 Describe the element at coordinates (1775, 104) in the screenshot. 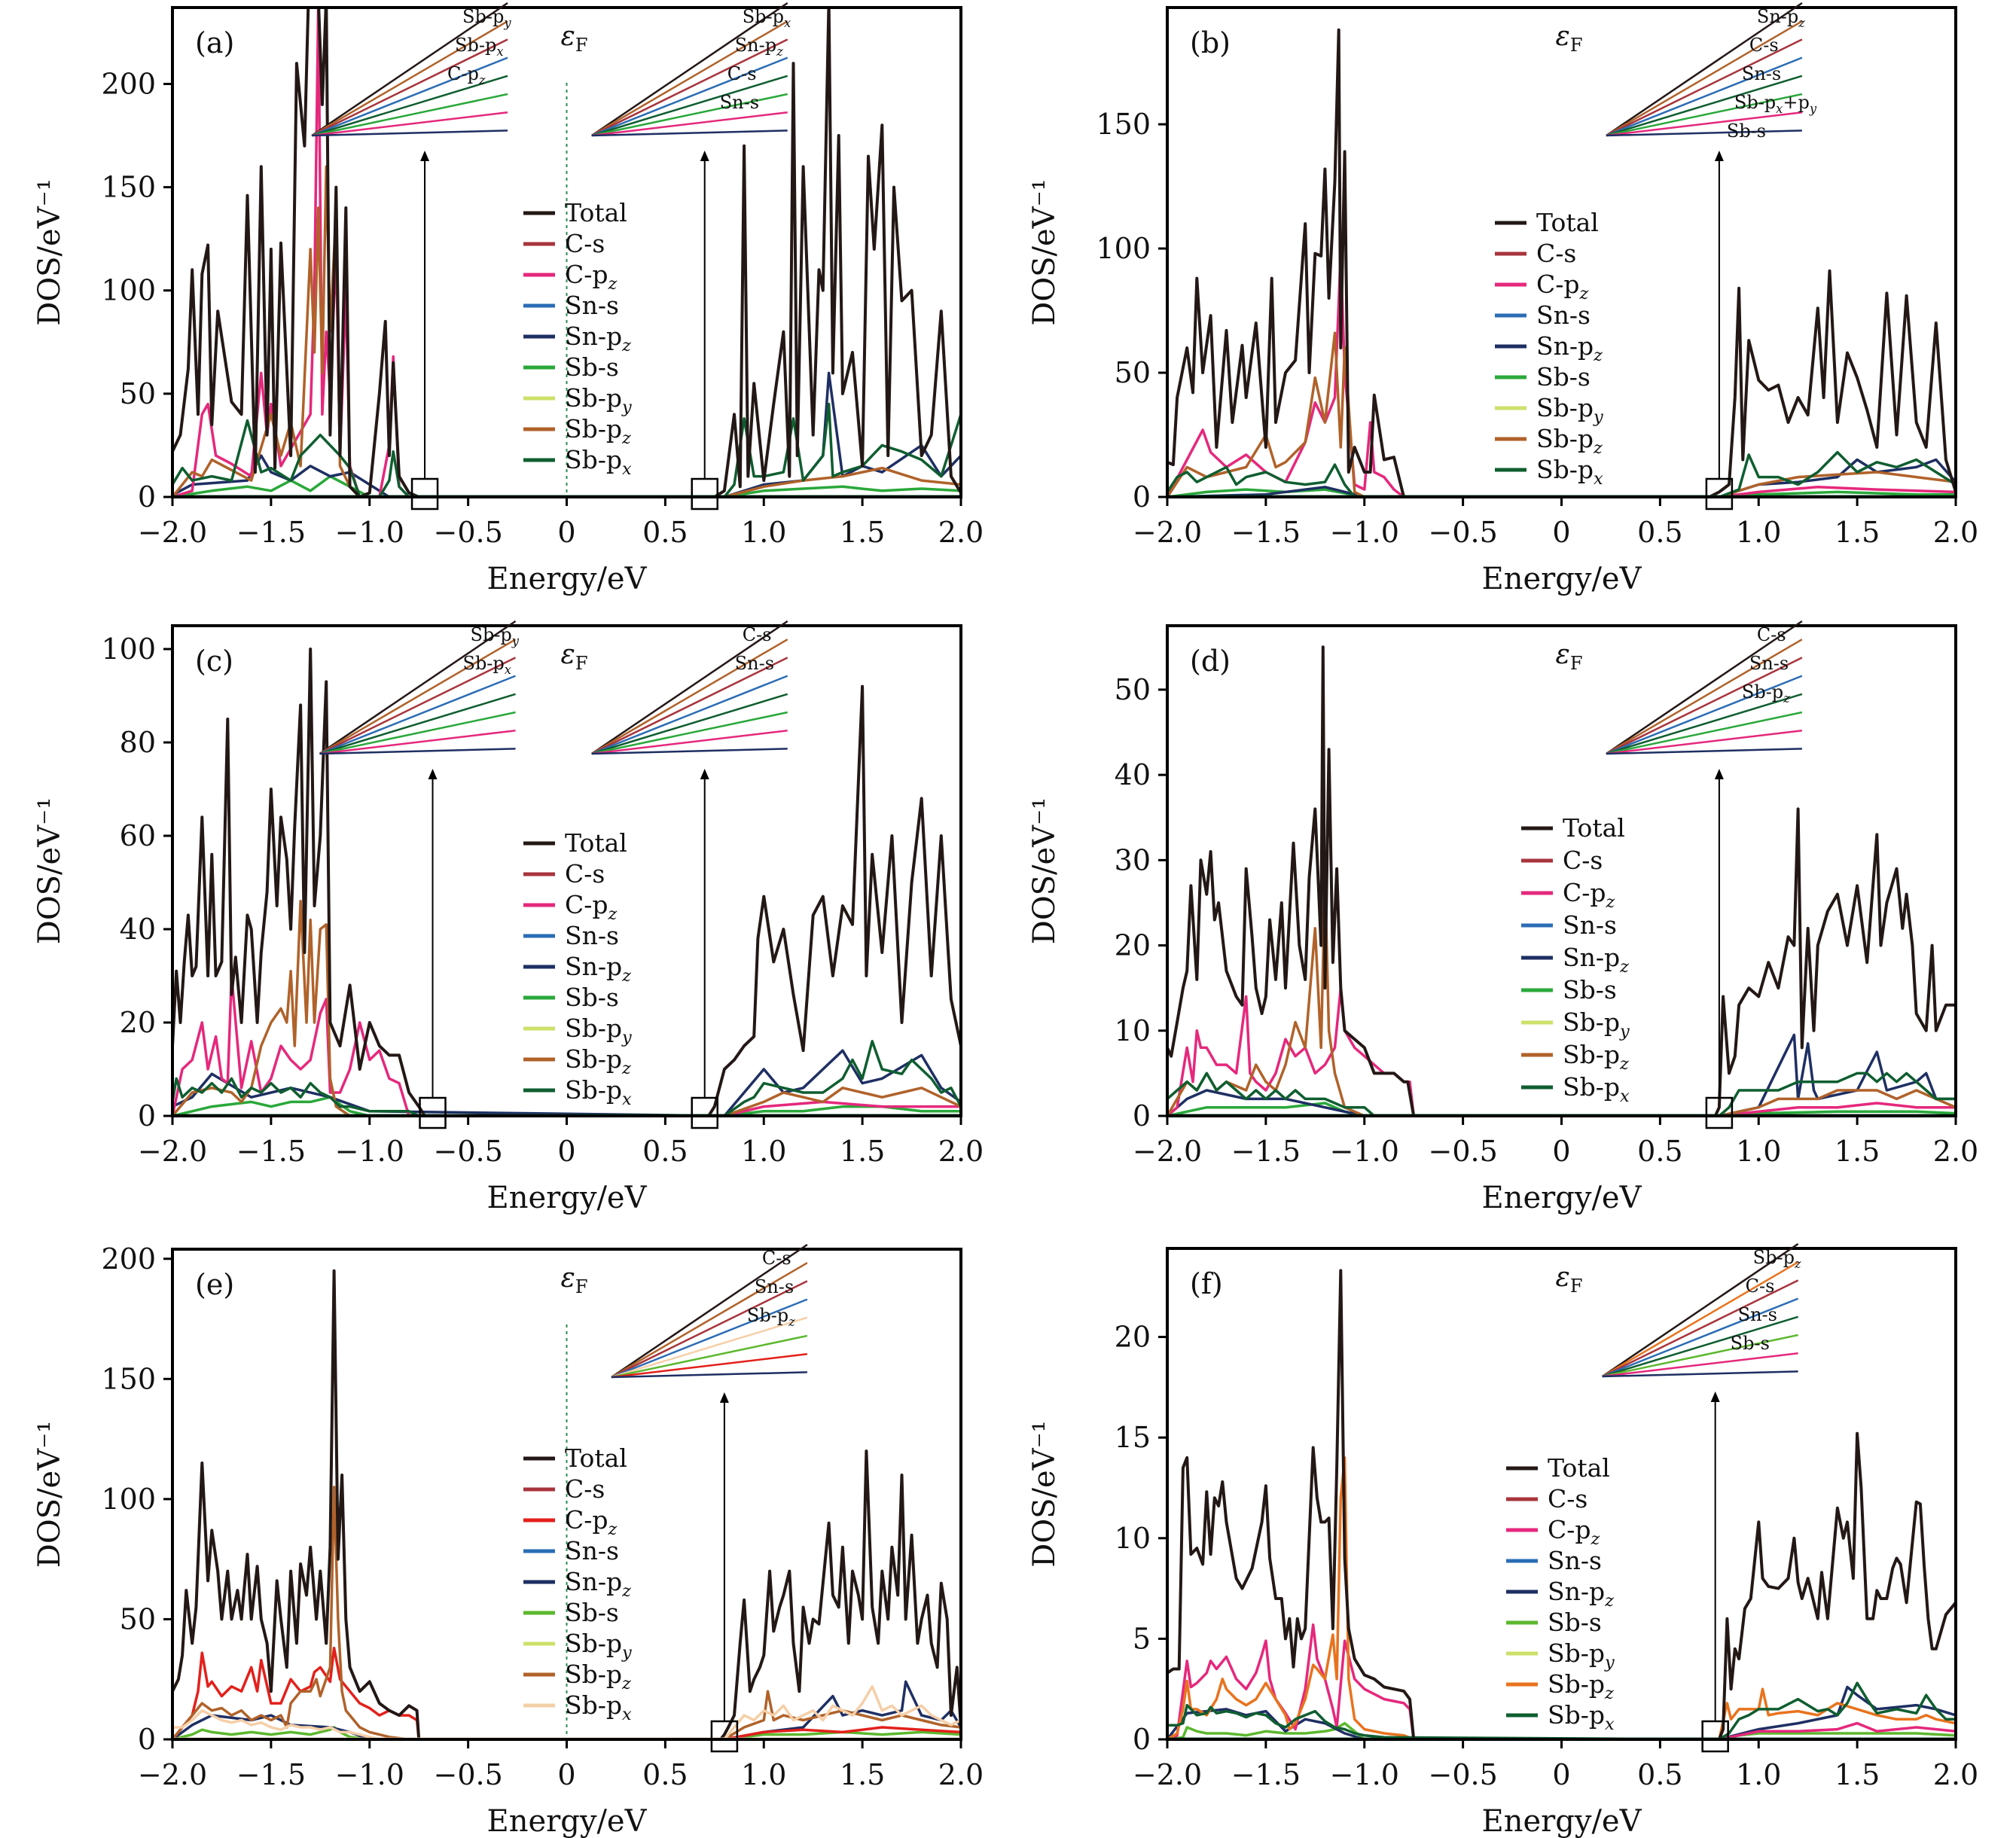

I see `inset-label: Sb-px+py` at that location.